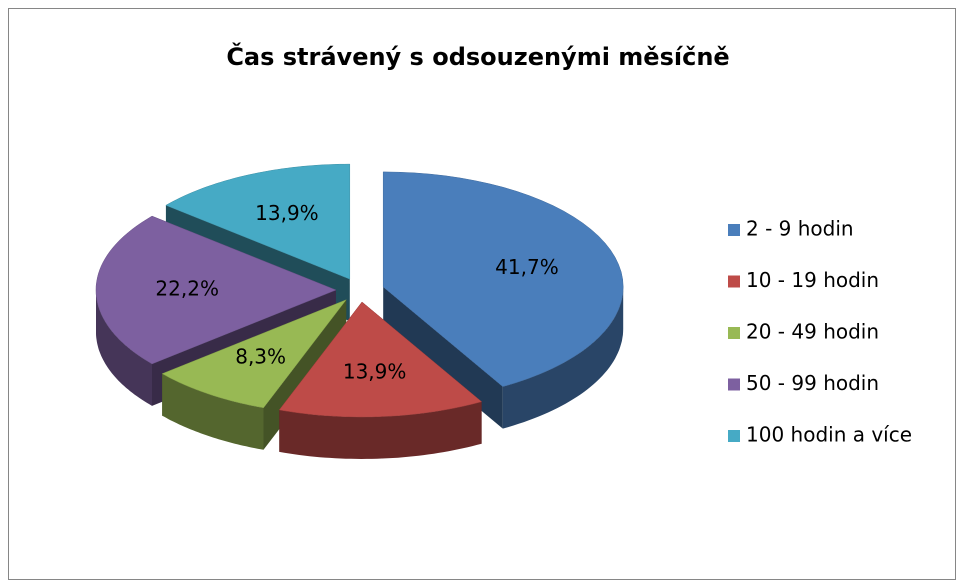  I want to click on legend-label: 10 - 19 hodin, so click(812, 280).